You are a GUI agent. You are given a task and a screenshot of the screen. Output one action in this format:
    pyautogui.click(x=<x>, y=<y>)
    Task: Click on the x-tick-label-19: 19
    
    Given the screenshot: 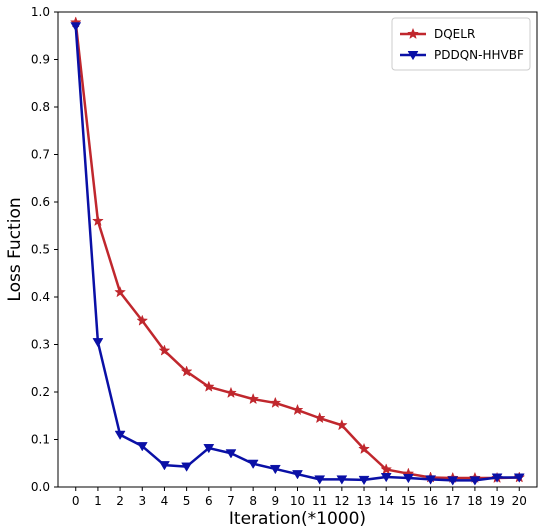 What is the action you would take?
    pyautogui.click(x=496, y=501)
    